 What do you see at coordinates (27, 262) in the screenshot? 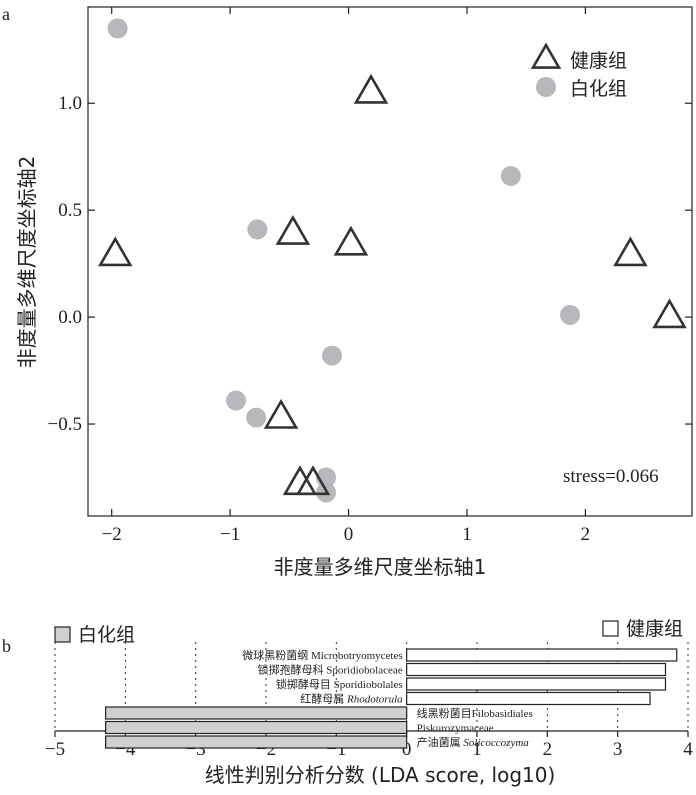
I see `y-axis-label-a: 非度量多维尺度坐标轴2` at bounding box center [27, 262].